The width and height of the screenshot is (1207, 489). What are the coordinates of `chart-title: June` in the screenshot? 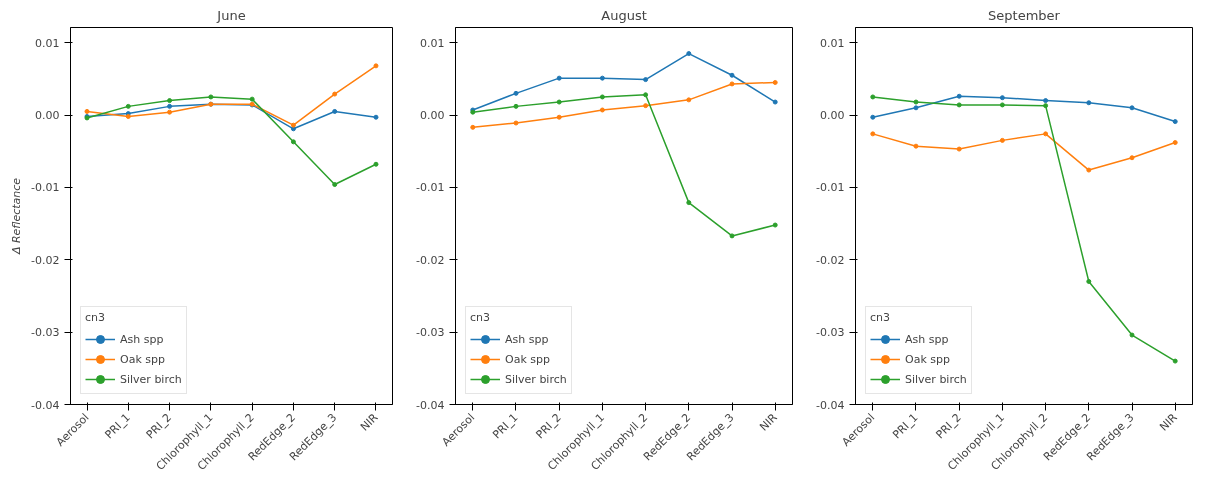 It's located at (231, 15).